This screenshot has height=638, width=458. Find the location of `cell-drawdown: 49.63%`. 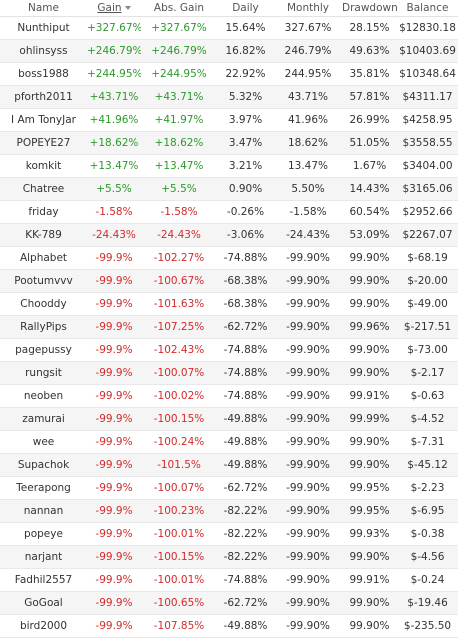

cell-drawdown: 49.63% is located at coordinates (369, 51).